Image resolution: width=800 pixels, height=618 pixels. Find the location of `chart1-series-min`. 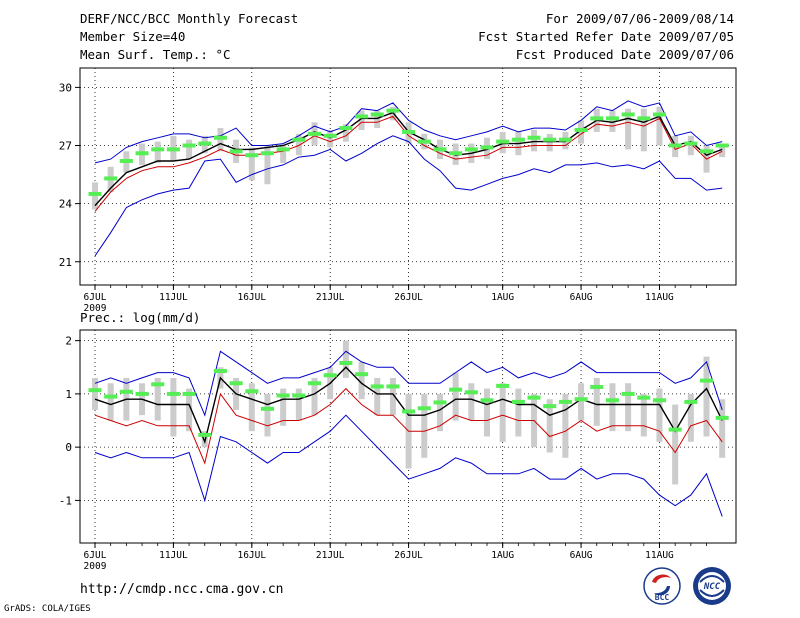

chart1-series-min is located at coordinates (408, 465).